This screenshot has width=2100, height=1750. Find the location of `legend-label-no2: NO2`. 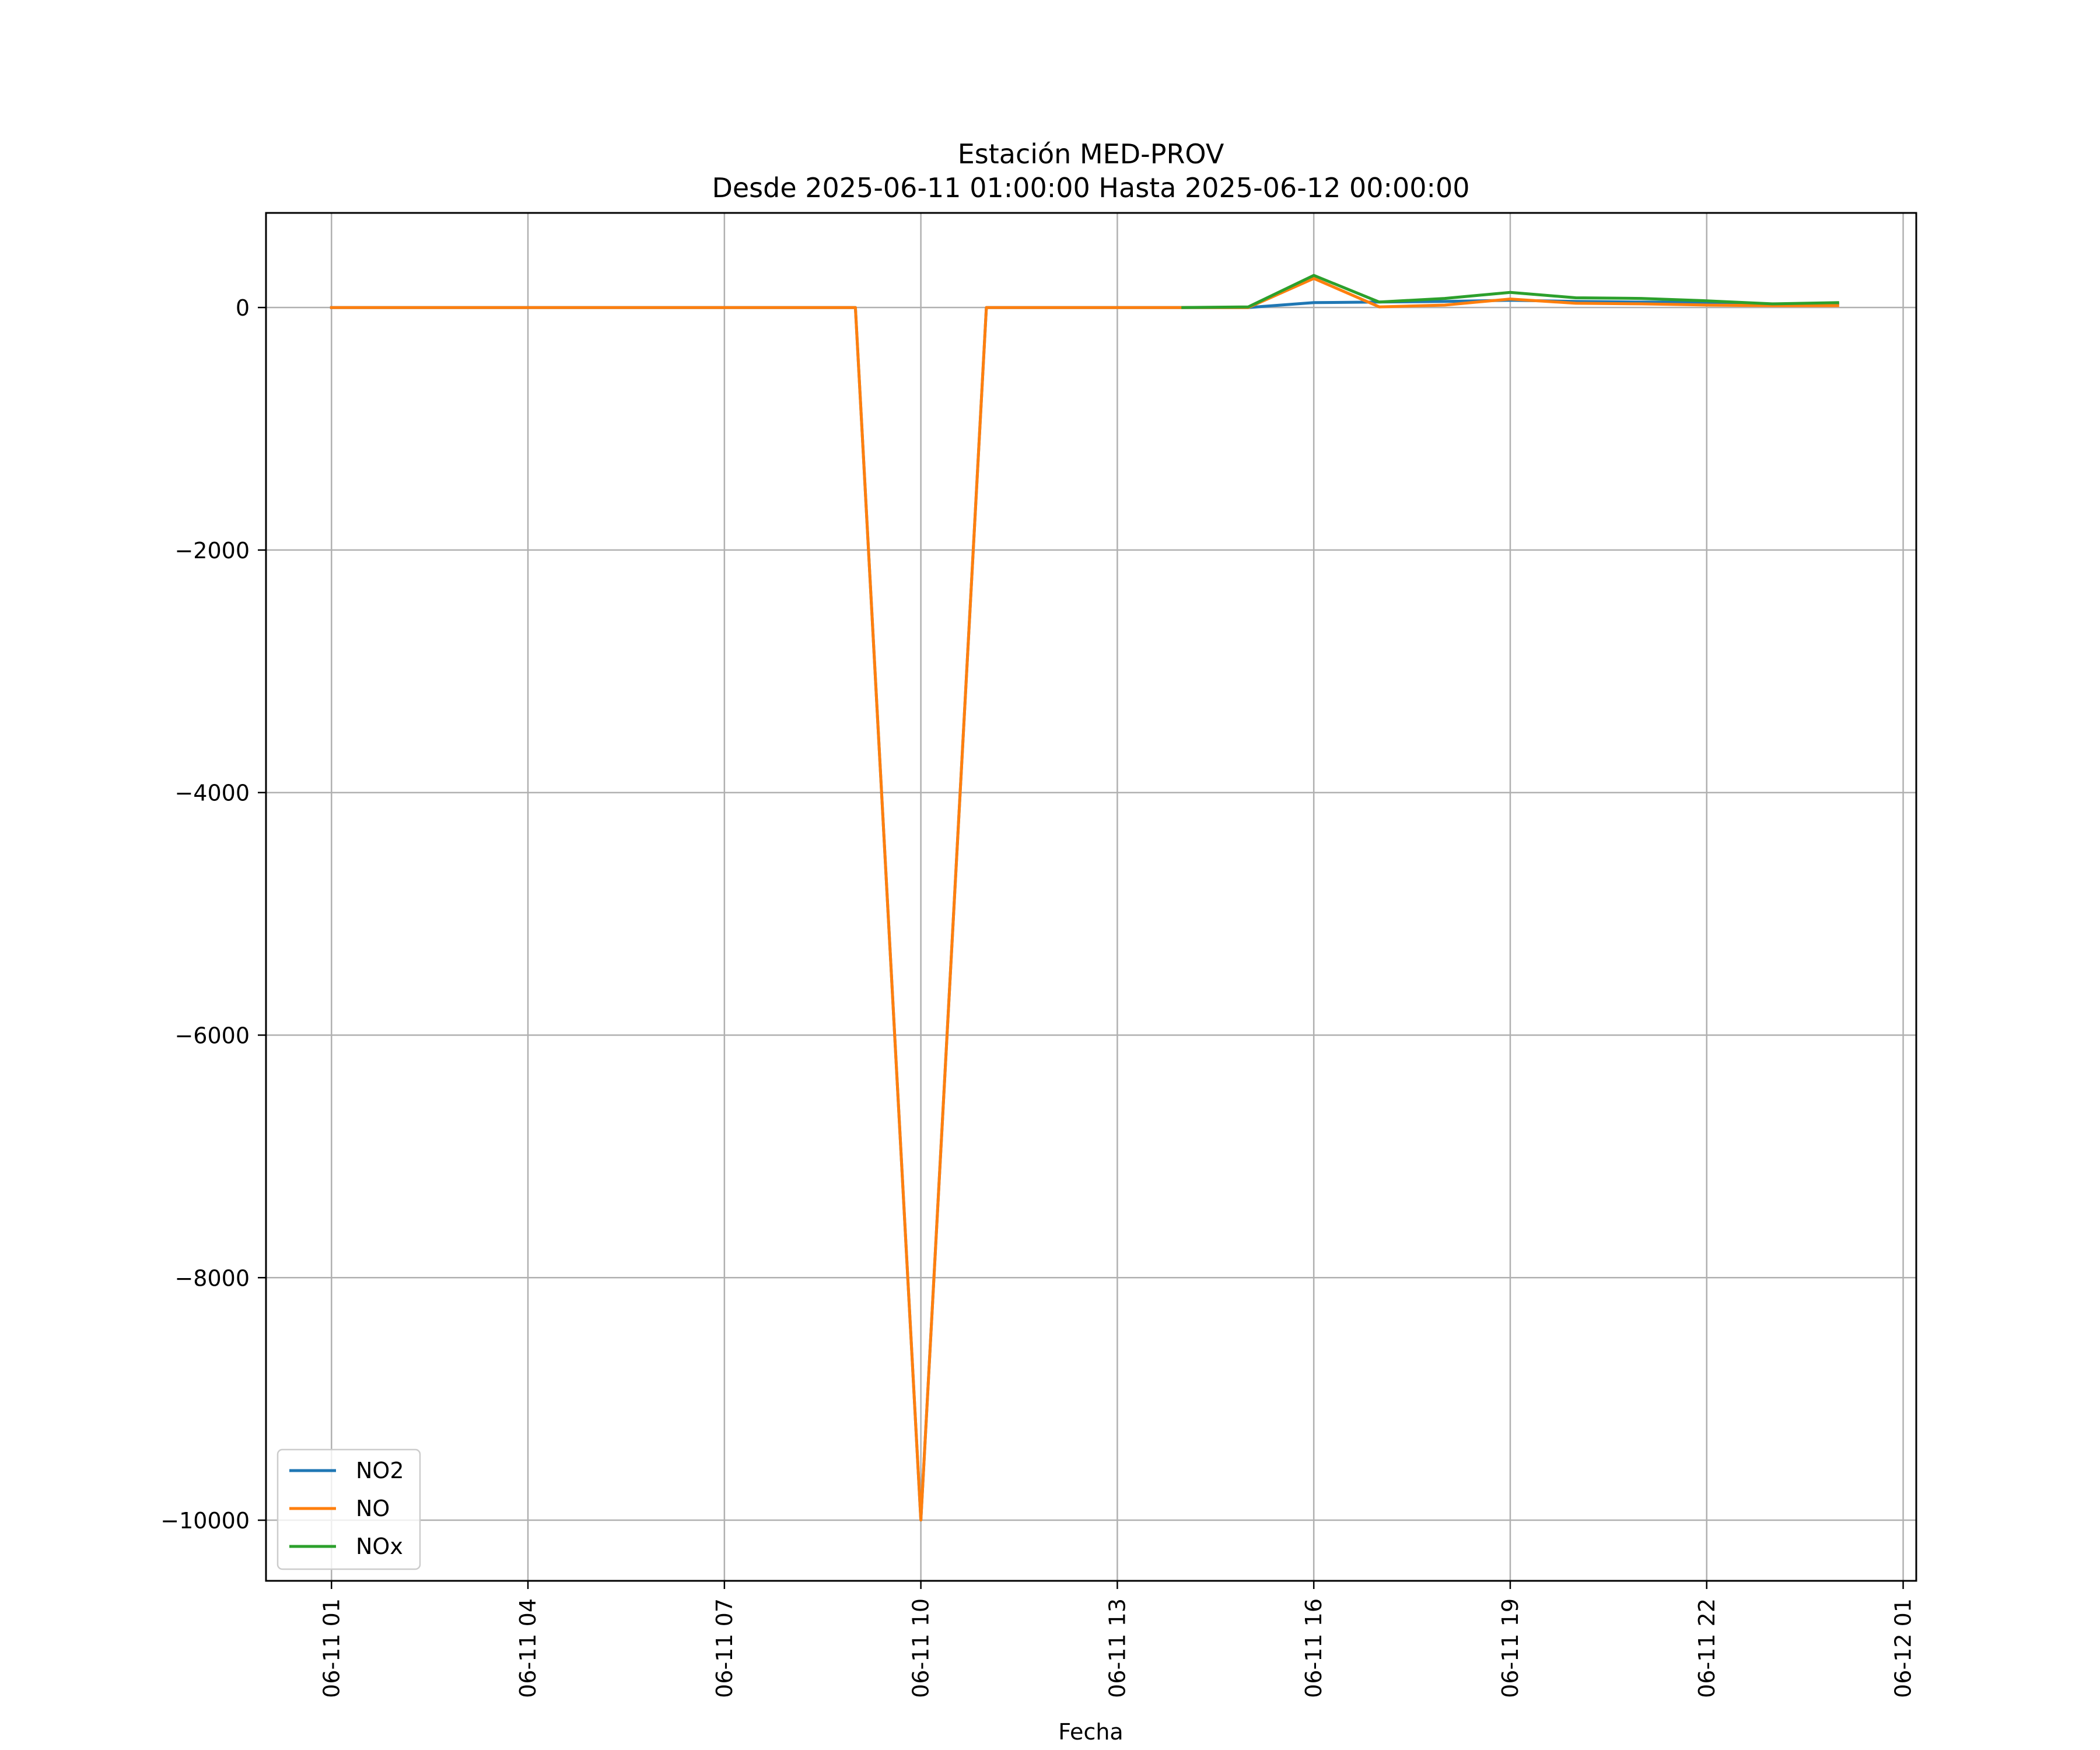

legend-label-no2: NO2 is located at coordinates (380, 1470).